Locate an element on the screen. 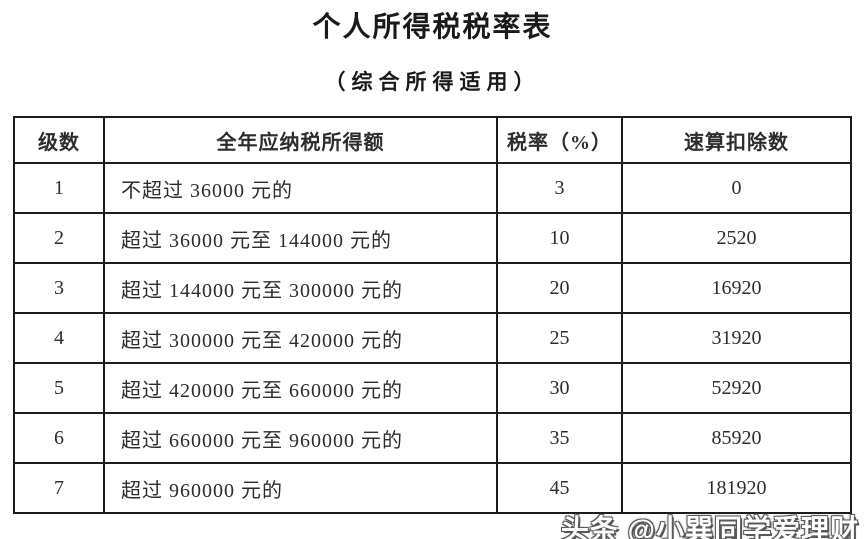  table-row: 5 超过 420000 元至 660000 元的 30 52920 is located at coordinates (432, 388).